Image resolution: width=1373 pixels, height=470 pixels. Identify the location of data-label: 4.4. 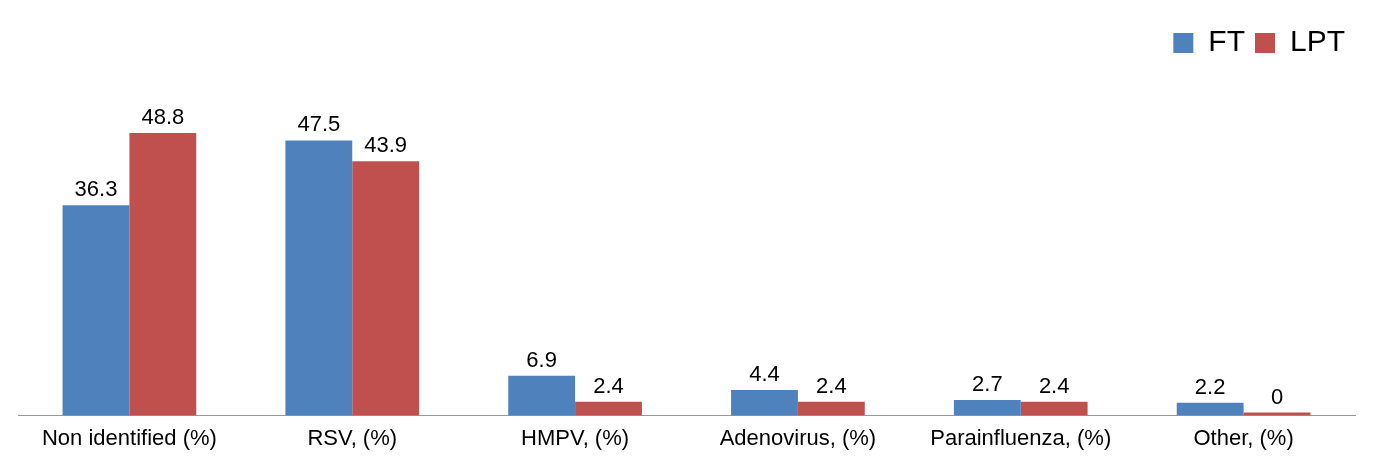
(764, 374).